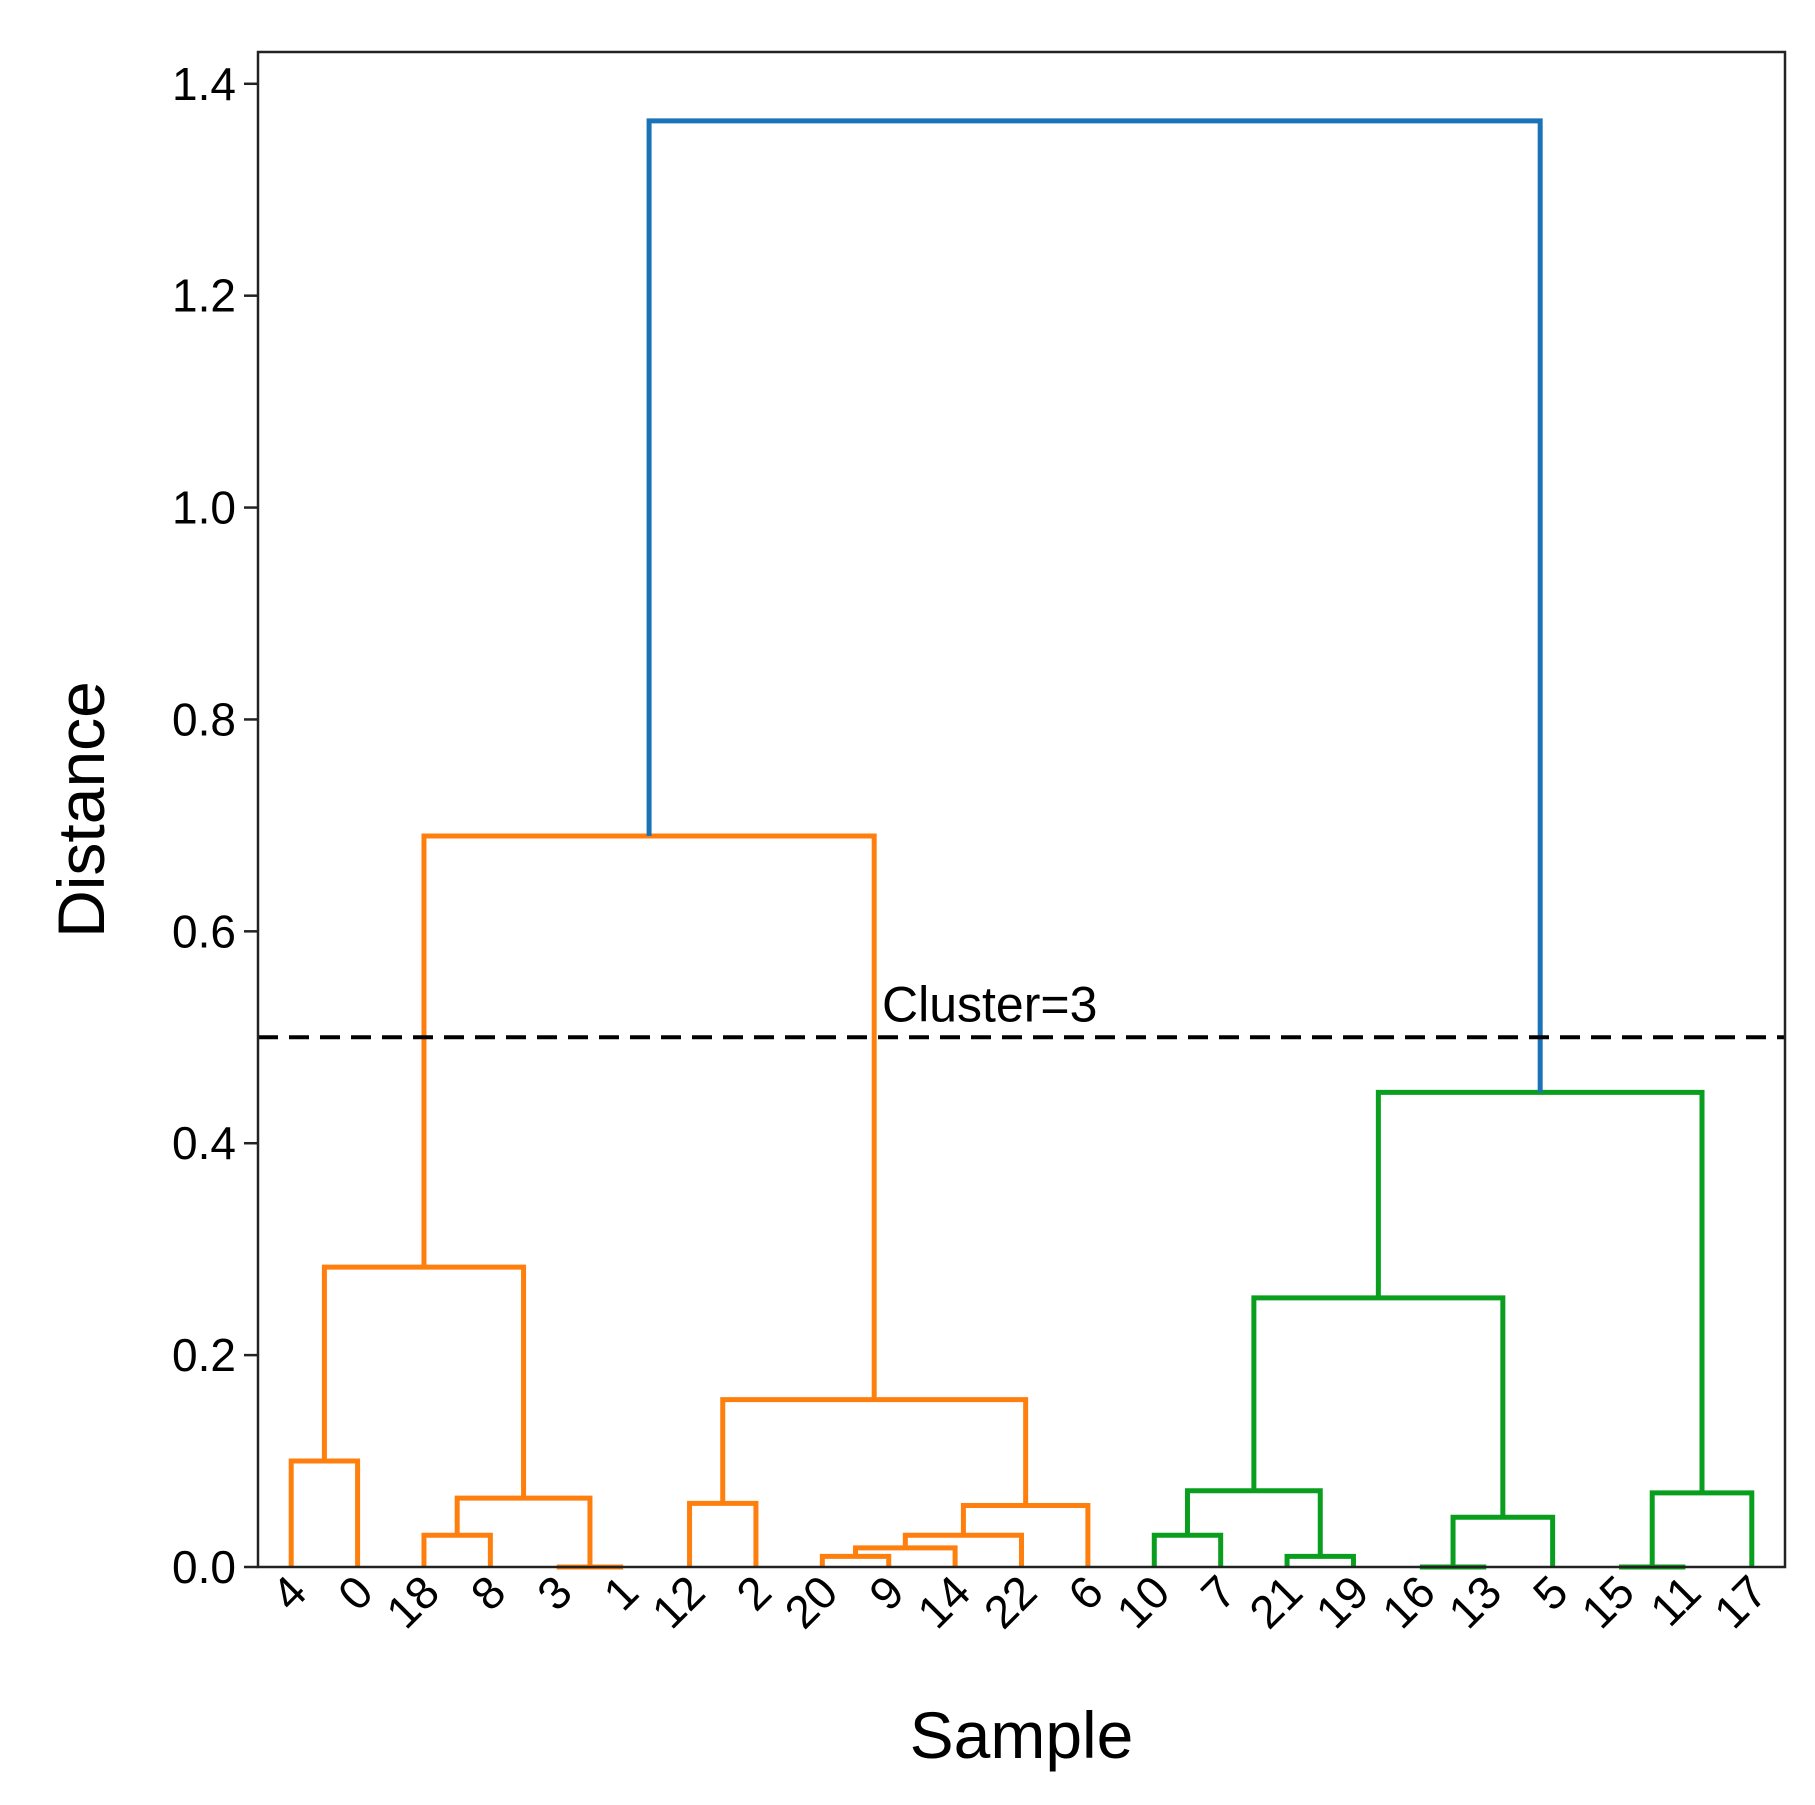  What do you see at coordinates (81, 809) in the screenshot?
I see `y-axis-label: Distance` at bounding box center [81, 809].